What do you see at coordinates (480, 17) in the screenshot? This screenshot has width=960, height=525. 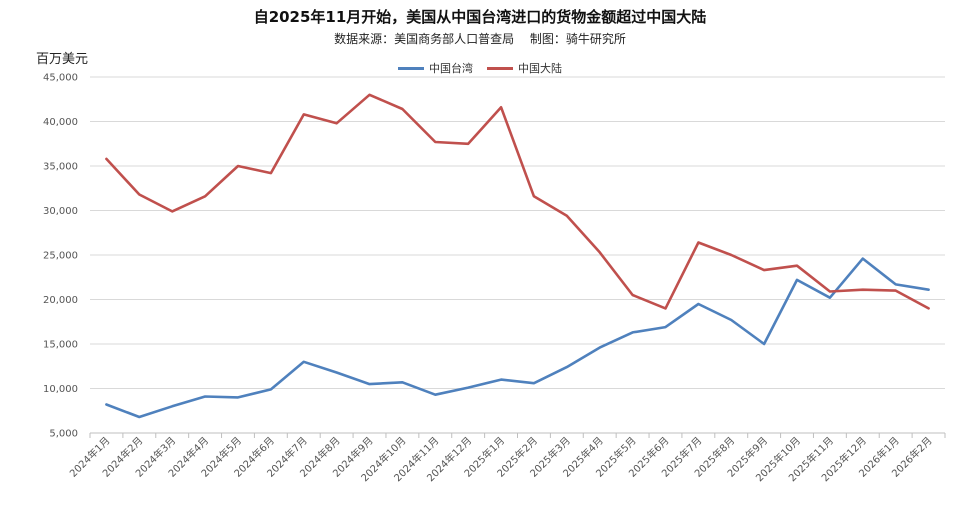 I see `chart-title: 自2025年11月开始，美国从中国台湾进口的货物金额超过中国大陆` at bounding box center [480, 17].